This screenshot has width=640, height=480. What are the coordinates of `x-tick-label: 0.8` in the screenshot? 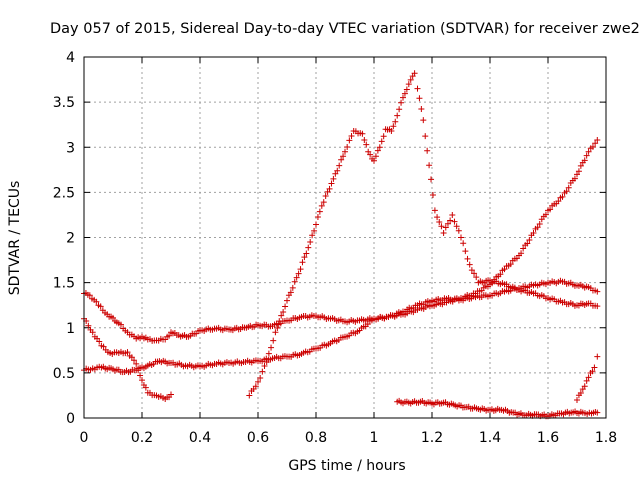 It's located at (316, 438).